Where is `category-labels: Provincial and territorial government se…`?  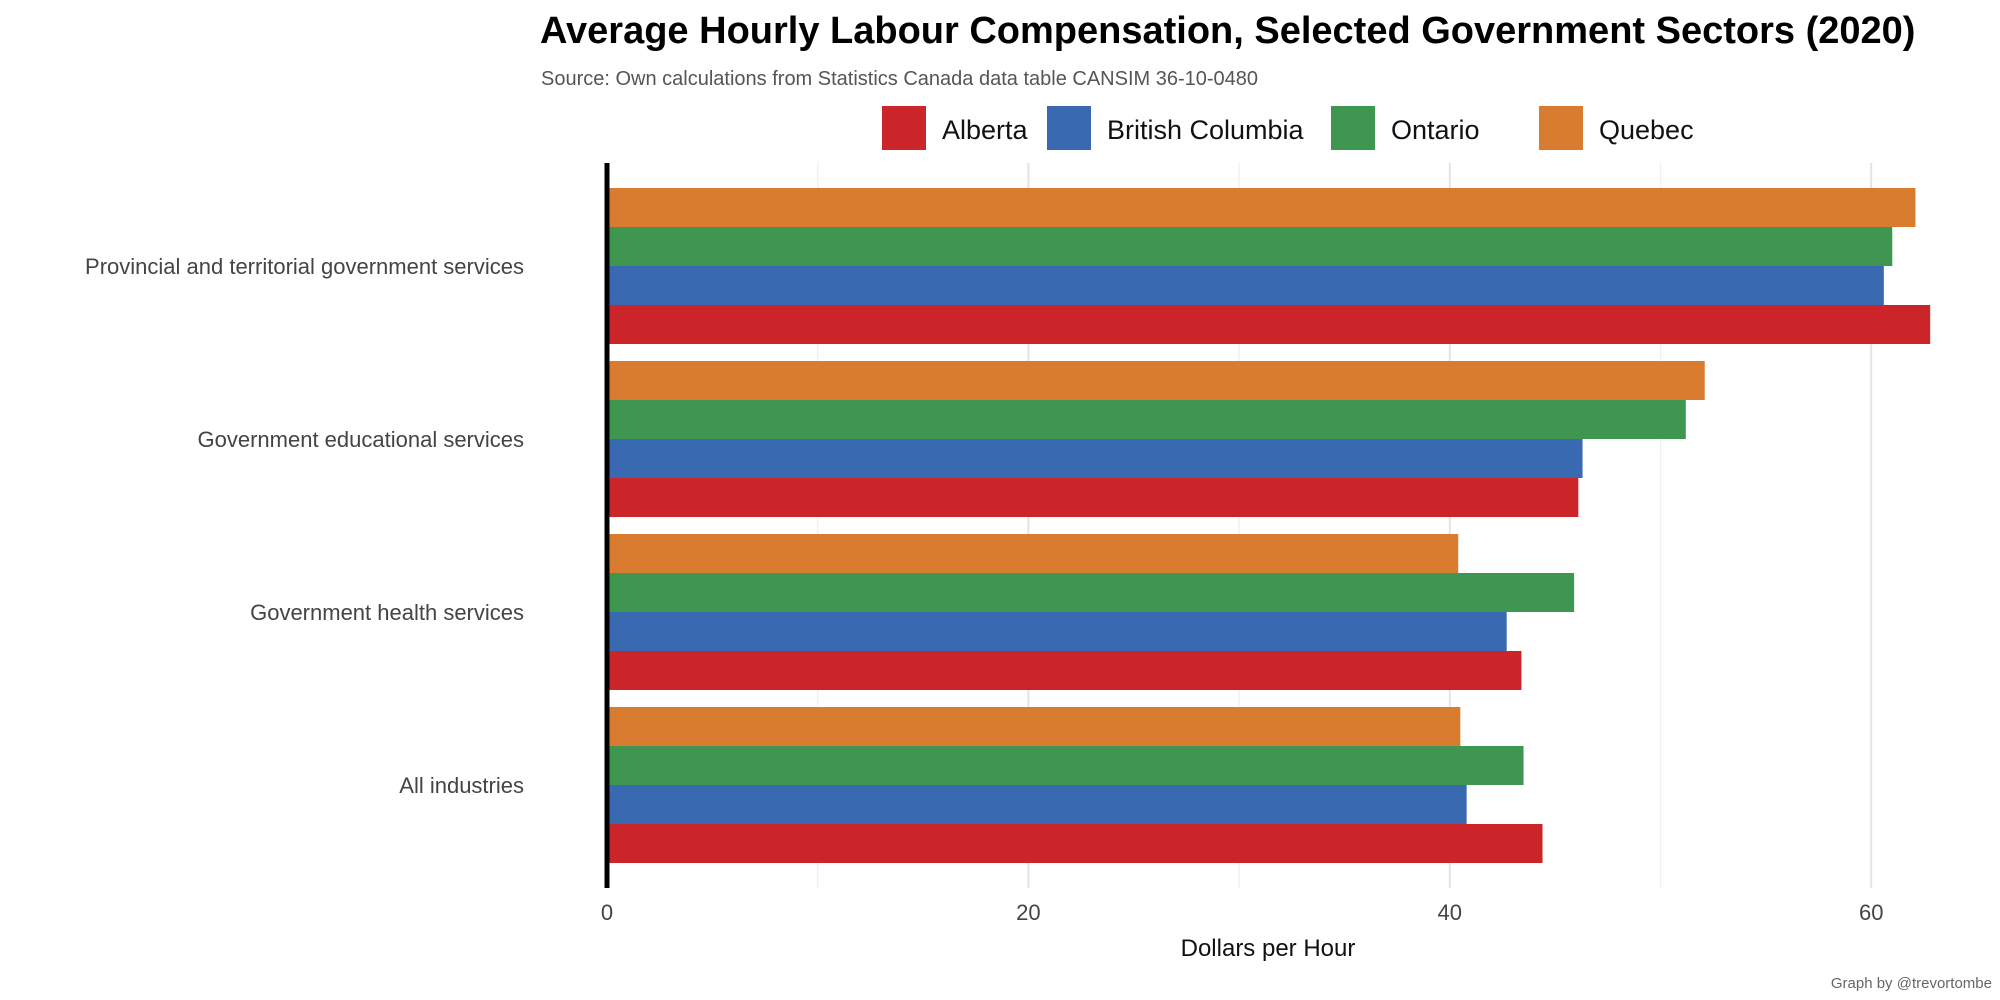 category-labels: Provincial and territorial government se… is located at coordinates (304, 526).